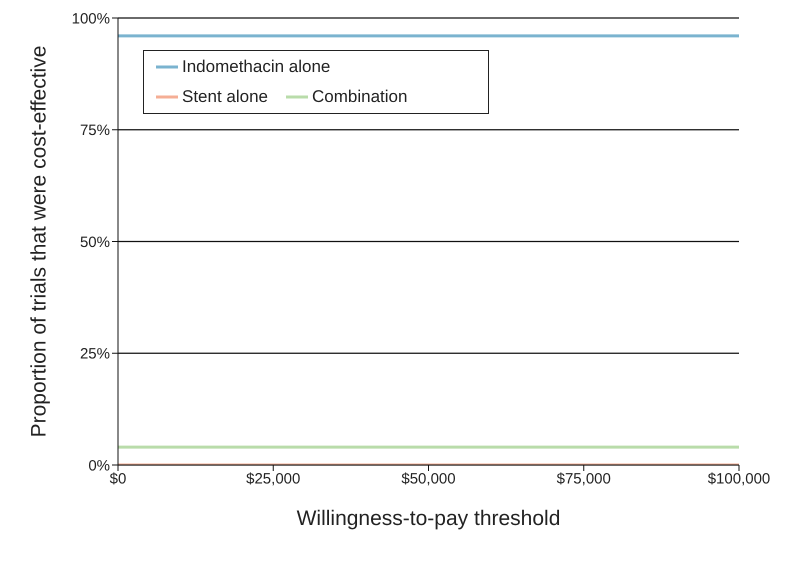  Describe the element at coordinates (91, 19) in the screenshot. I see `y-tick-label: 100%` at that location.